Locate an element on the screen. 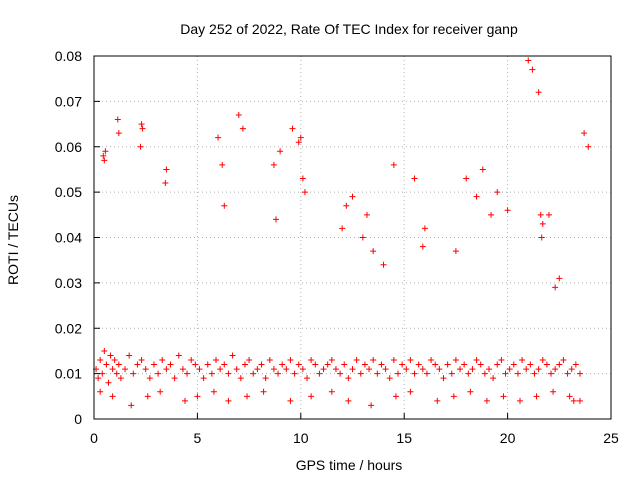 The height and width of the screenshot is (480, 640). y-tick-label: 0.05 is located at coordinates (68, 192).